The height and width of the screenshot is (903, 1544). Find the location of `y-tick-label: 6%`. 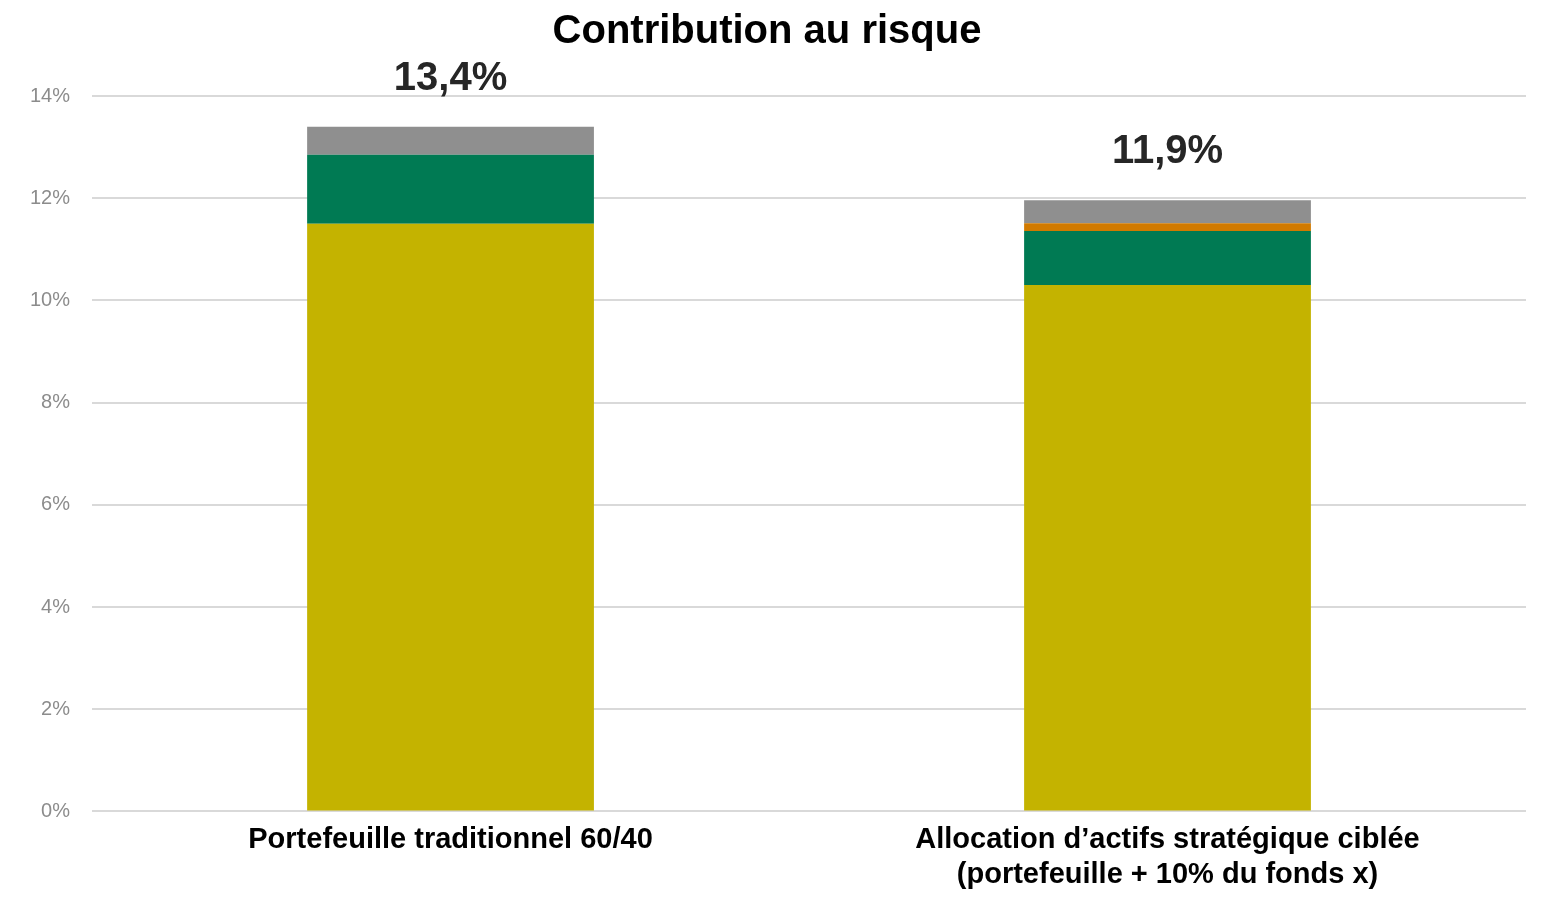

y-tick-label: 6% is located at coordinates (56, 503).